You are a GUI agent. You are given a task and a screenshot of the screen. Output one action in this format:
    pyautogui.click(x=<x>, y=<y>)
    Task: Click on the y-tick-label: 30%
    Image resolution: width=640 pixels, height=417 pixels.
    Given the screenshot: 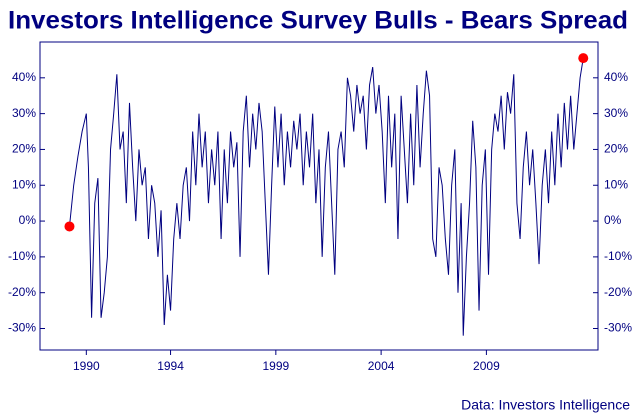 What is the action you would take?
    pyautogui.click(x=24, y=113)
    